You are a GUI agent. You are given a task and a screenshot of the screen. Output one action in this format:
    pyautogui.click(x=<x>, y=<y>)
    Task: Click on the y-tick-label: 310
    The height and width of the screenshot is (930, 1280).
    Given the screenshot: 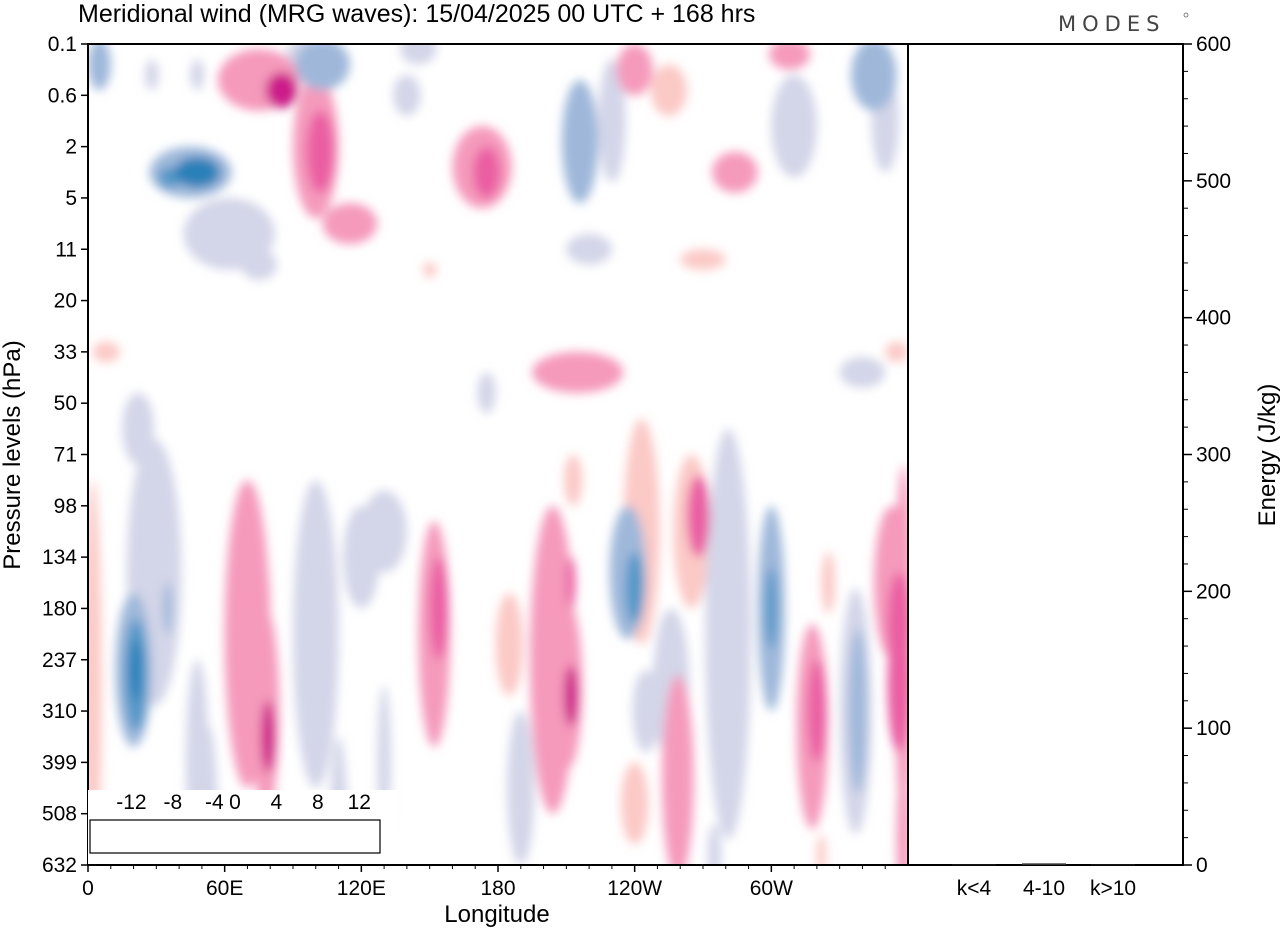 What is the action you would take?
    pyautogui.click(x=59, y=711)
    